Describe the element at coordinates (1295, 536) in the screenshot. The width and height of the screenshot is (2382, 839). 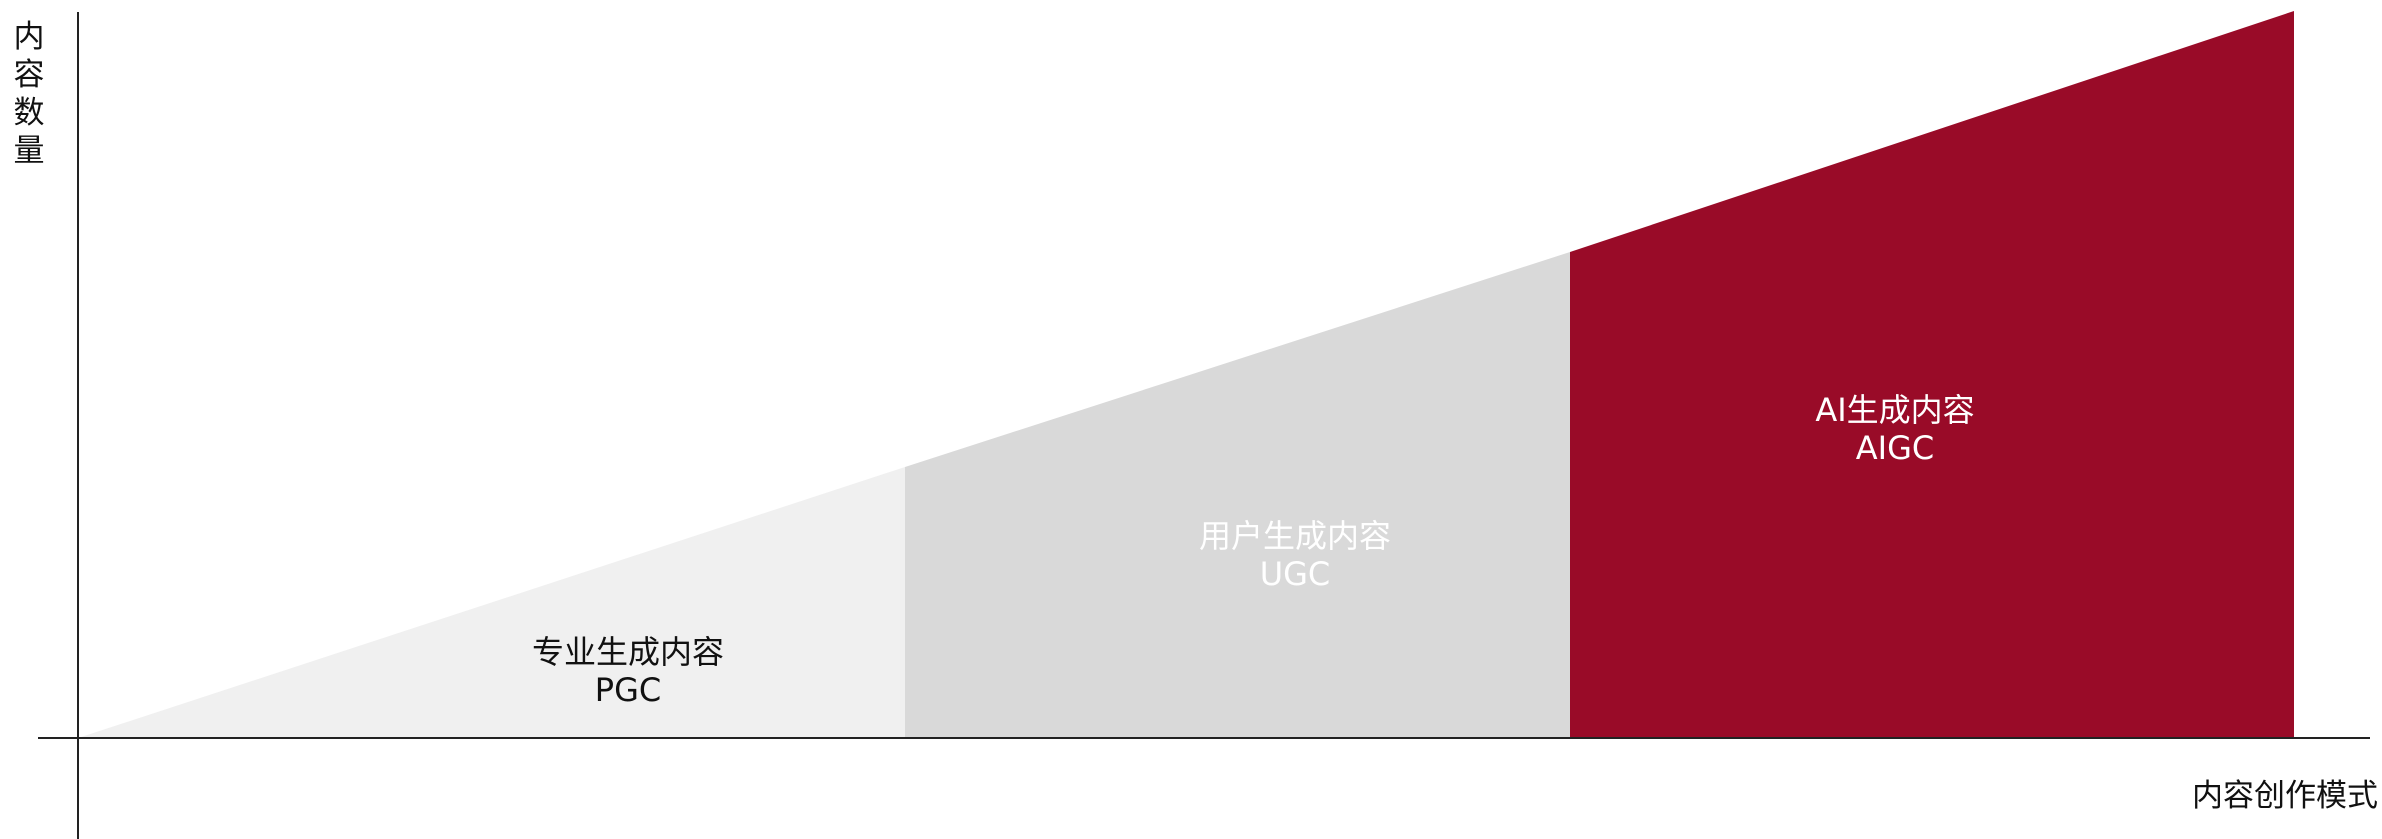
I see `segment-ugc-name: 用户生成内容` at that location.